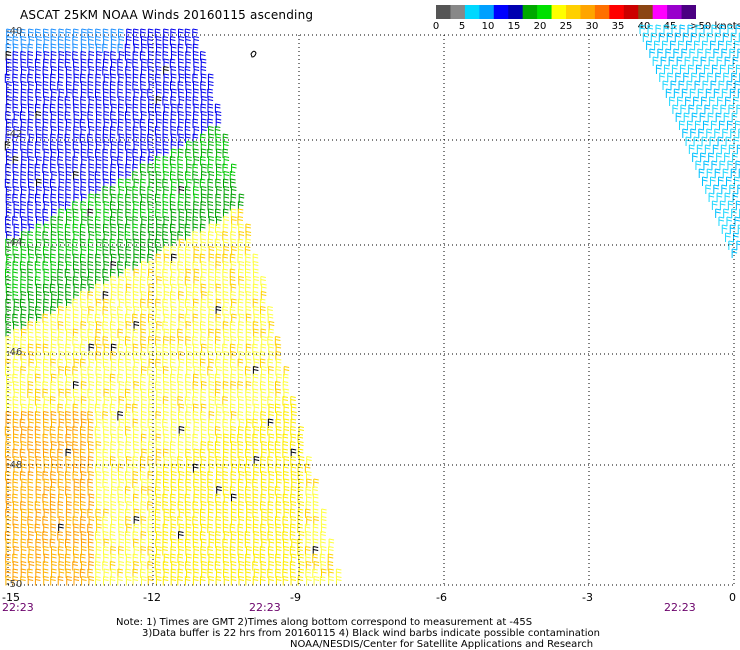  Describe the element at coordinates (265, 607) in the screenshot. I see `time-label-middle: 22:23` at that location.